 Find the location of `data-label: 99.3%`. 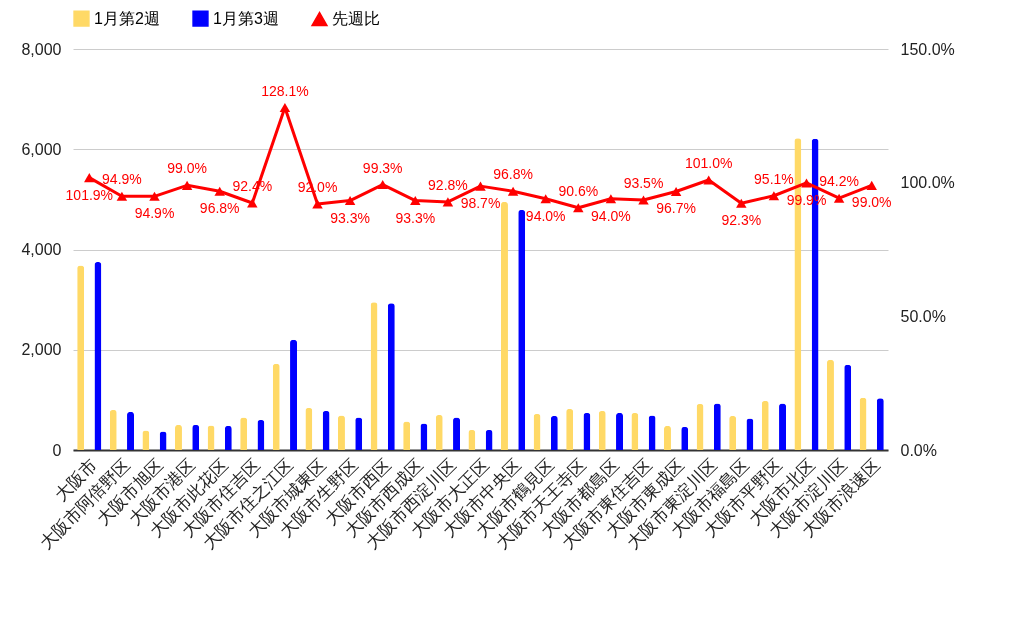

data-label: 99.3% is located at coordinates (382, 167).